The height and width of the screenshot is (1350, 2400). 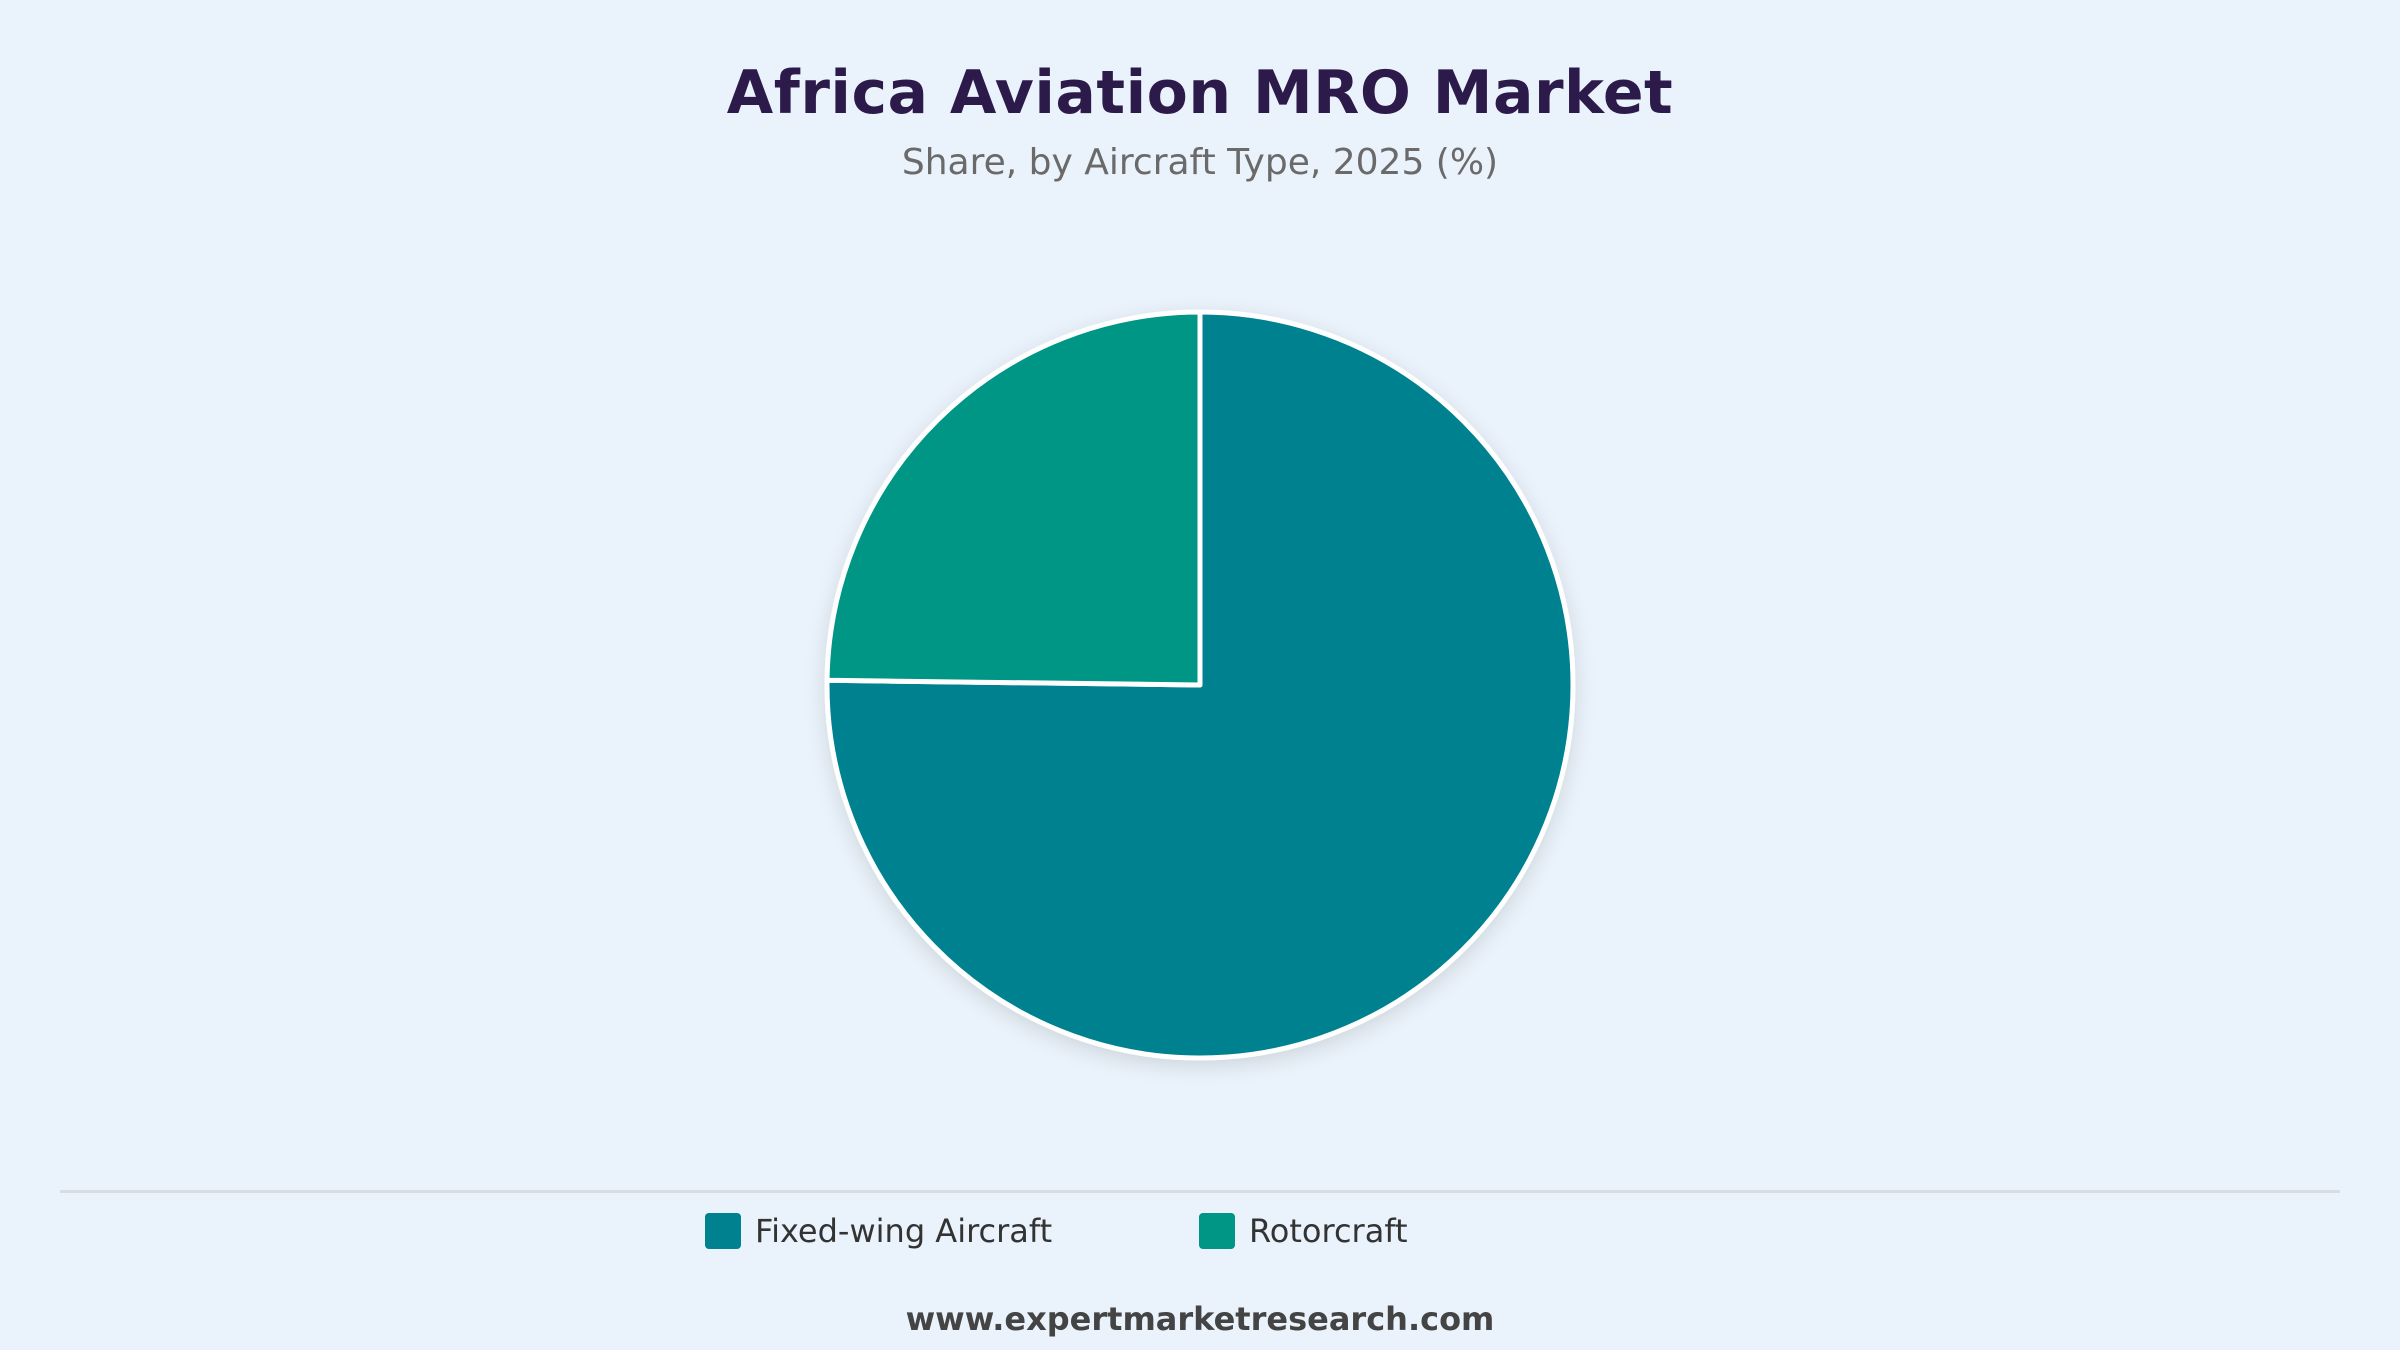 I want to click on source-website: www.expertmarketresearch.com, so click(x=1200, y=1319).